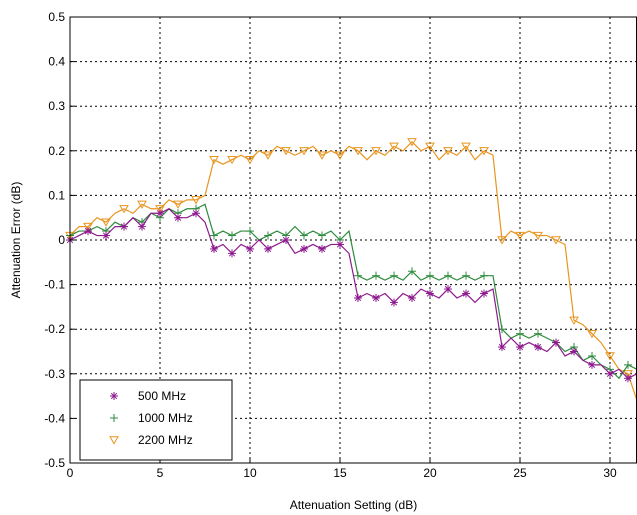 The width and height of the screenshot is (637, 515). I want to click on y-tick-label: 0.2, so click(56, 151).